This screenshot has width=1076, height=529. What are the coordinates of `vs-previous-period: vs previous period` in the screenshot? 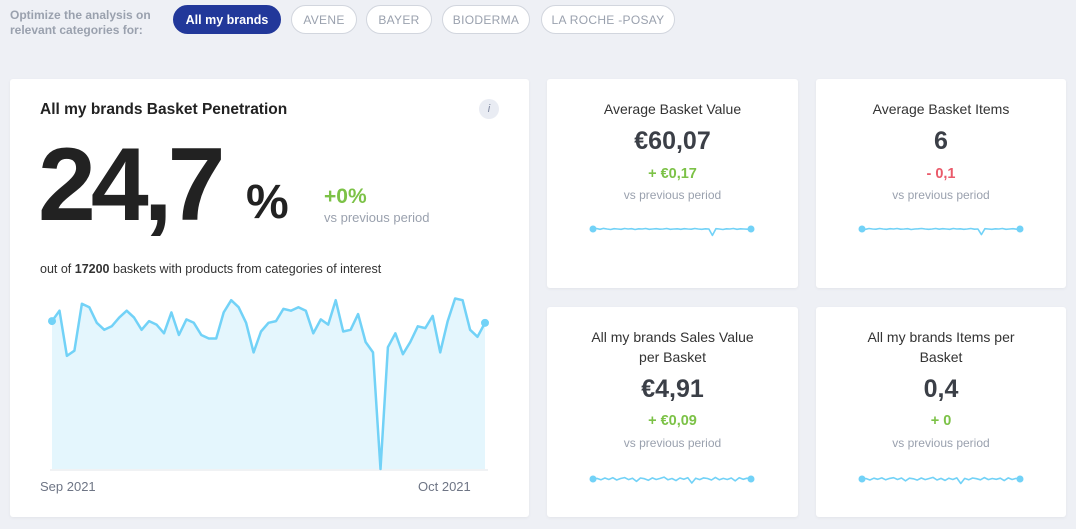 It's located at (377, 217).